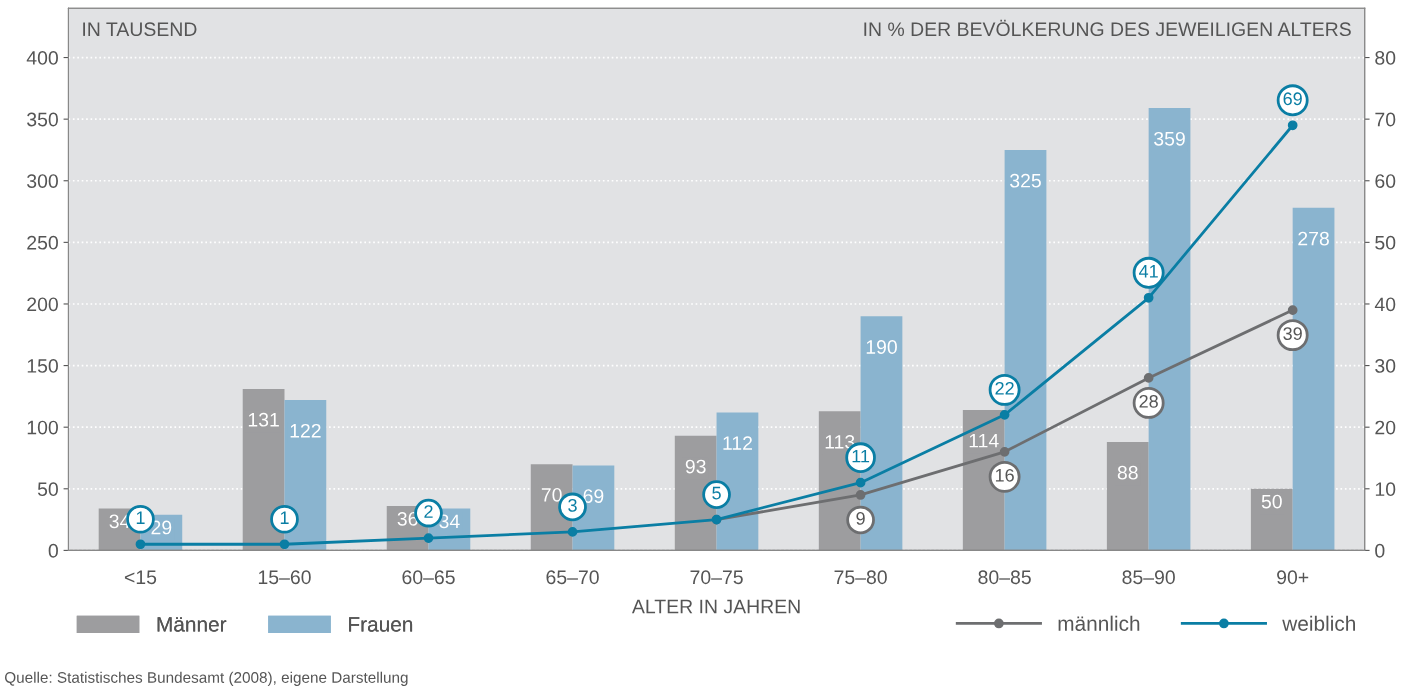 The height and width of the screenshot is (688, 1426). I want to click on x-tick-label: 80–85, so click(1004, 577).